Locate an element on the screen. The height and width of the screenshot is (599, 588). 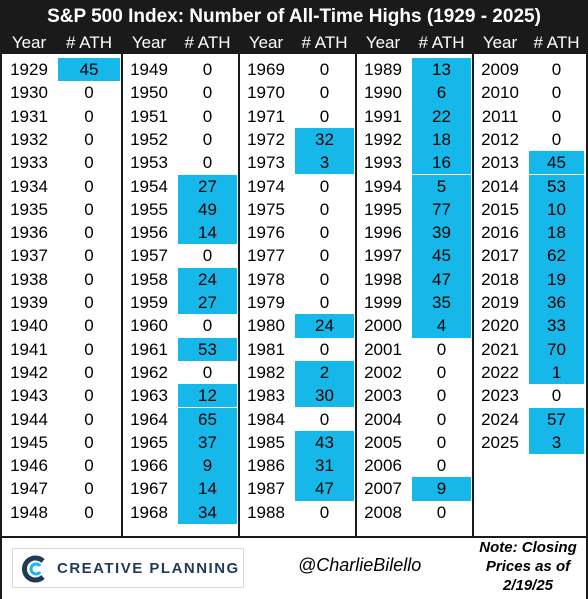
year-cell: 1994 is located at coordinates (383, 186).